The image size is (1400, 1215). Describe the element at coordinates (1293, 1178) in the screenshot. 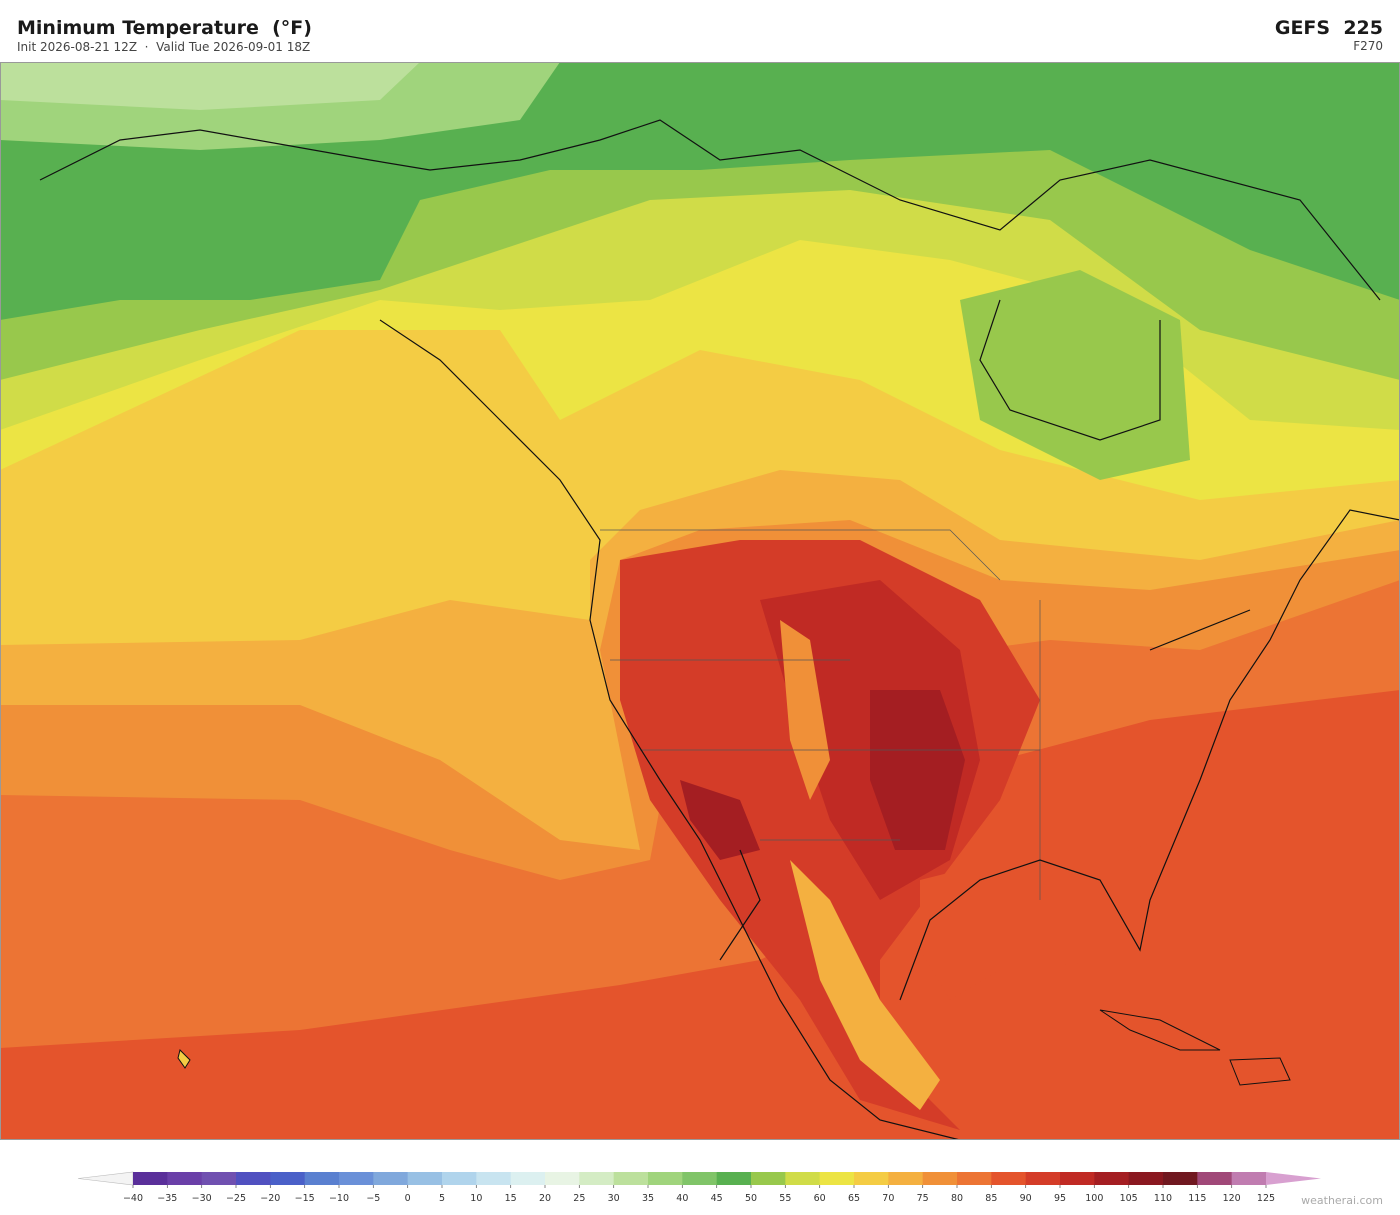

I see `colorbar-extend-high` at that location.